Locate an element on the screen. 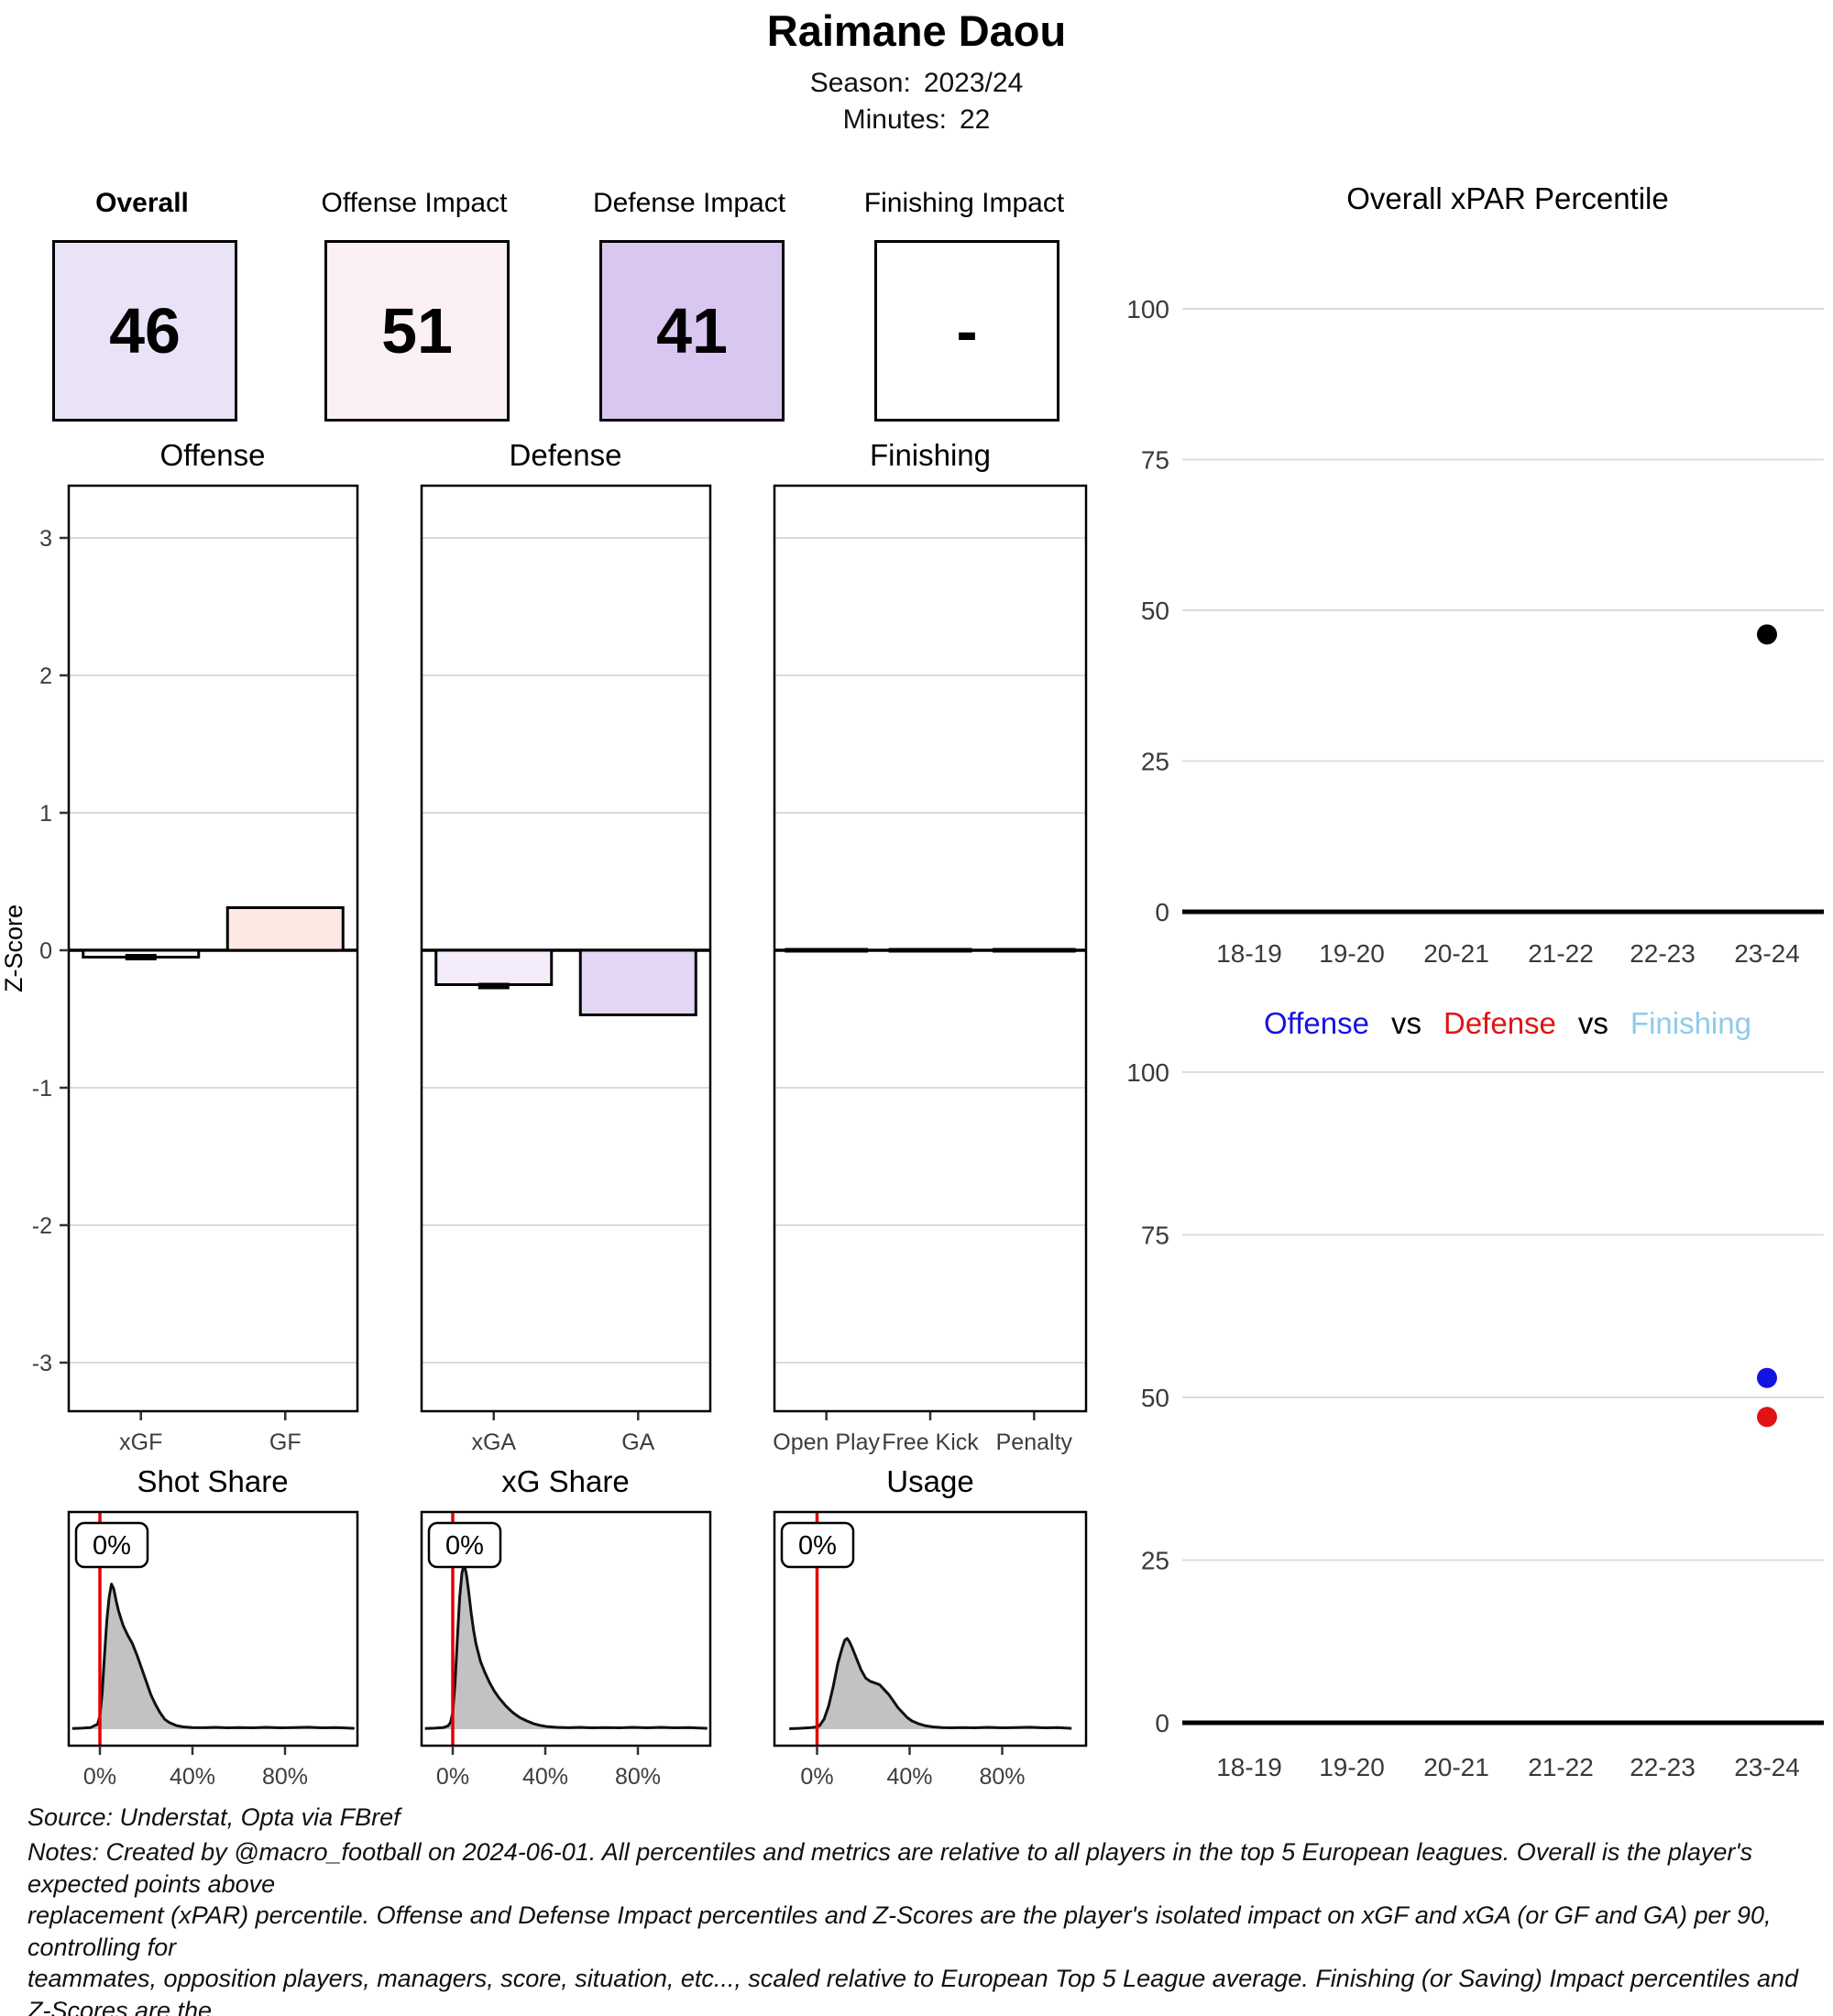 The image size is (1833, 2016). legend-item-finishing: Finishing is located at coordinates (1690, 1023).